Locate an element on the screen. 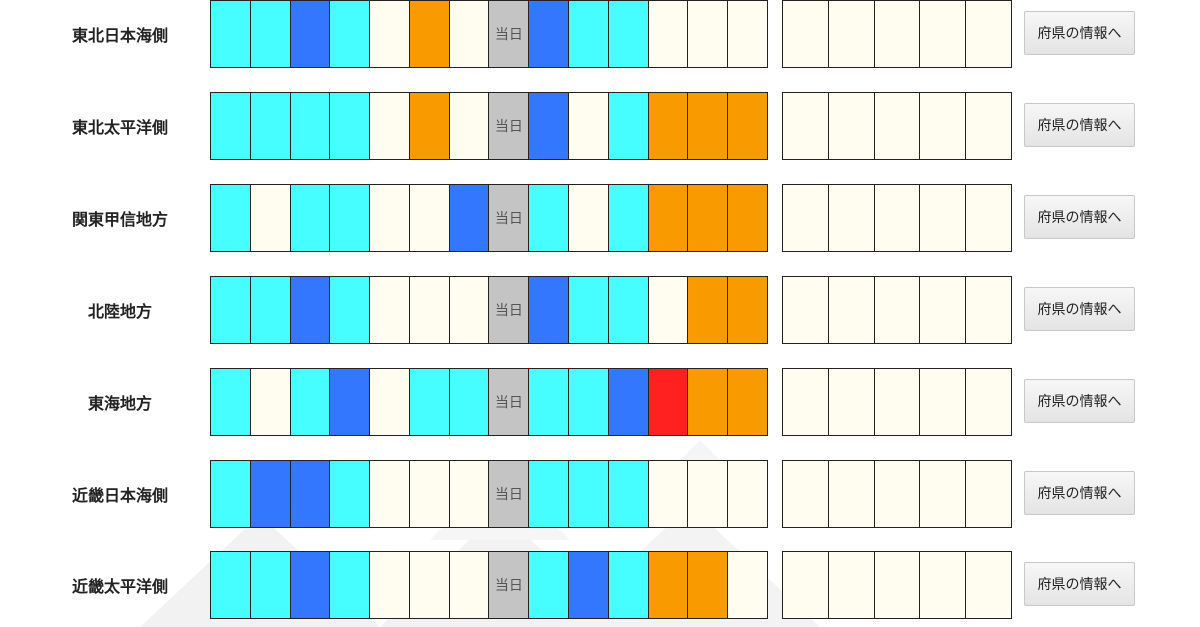 The image size is (1200, 627). region-name: 近畿日本海側 is located at coordinates (119, 495).